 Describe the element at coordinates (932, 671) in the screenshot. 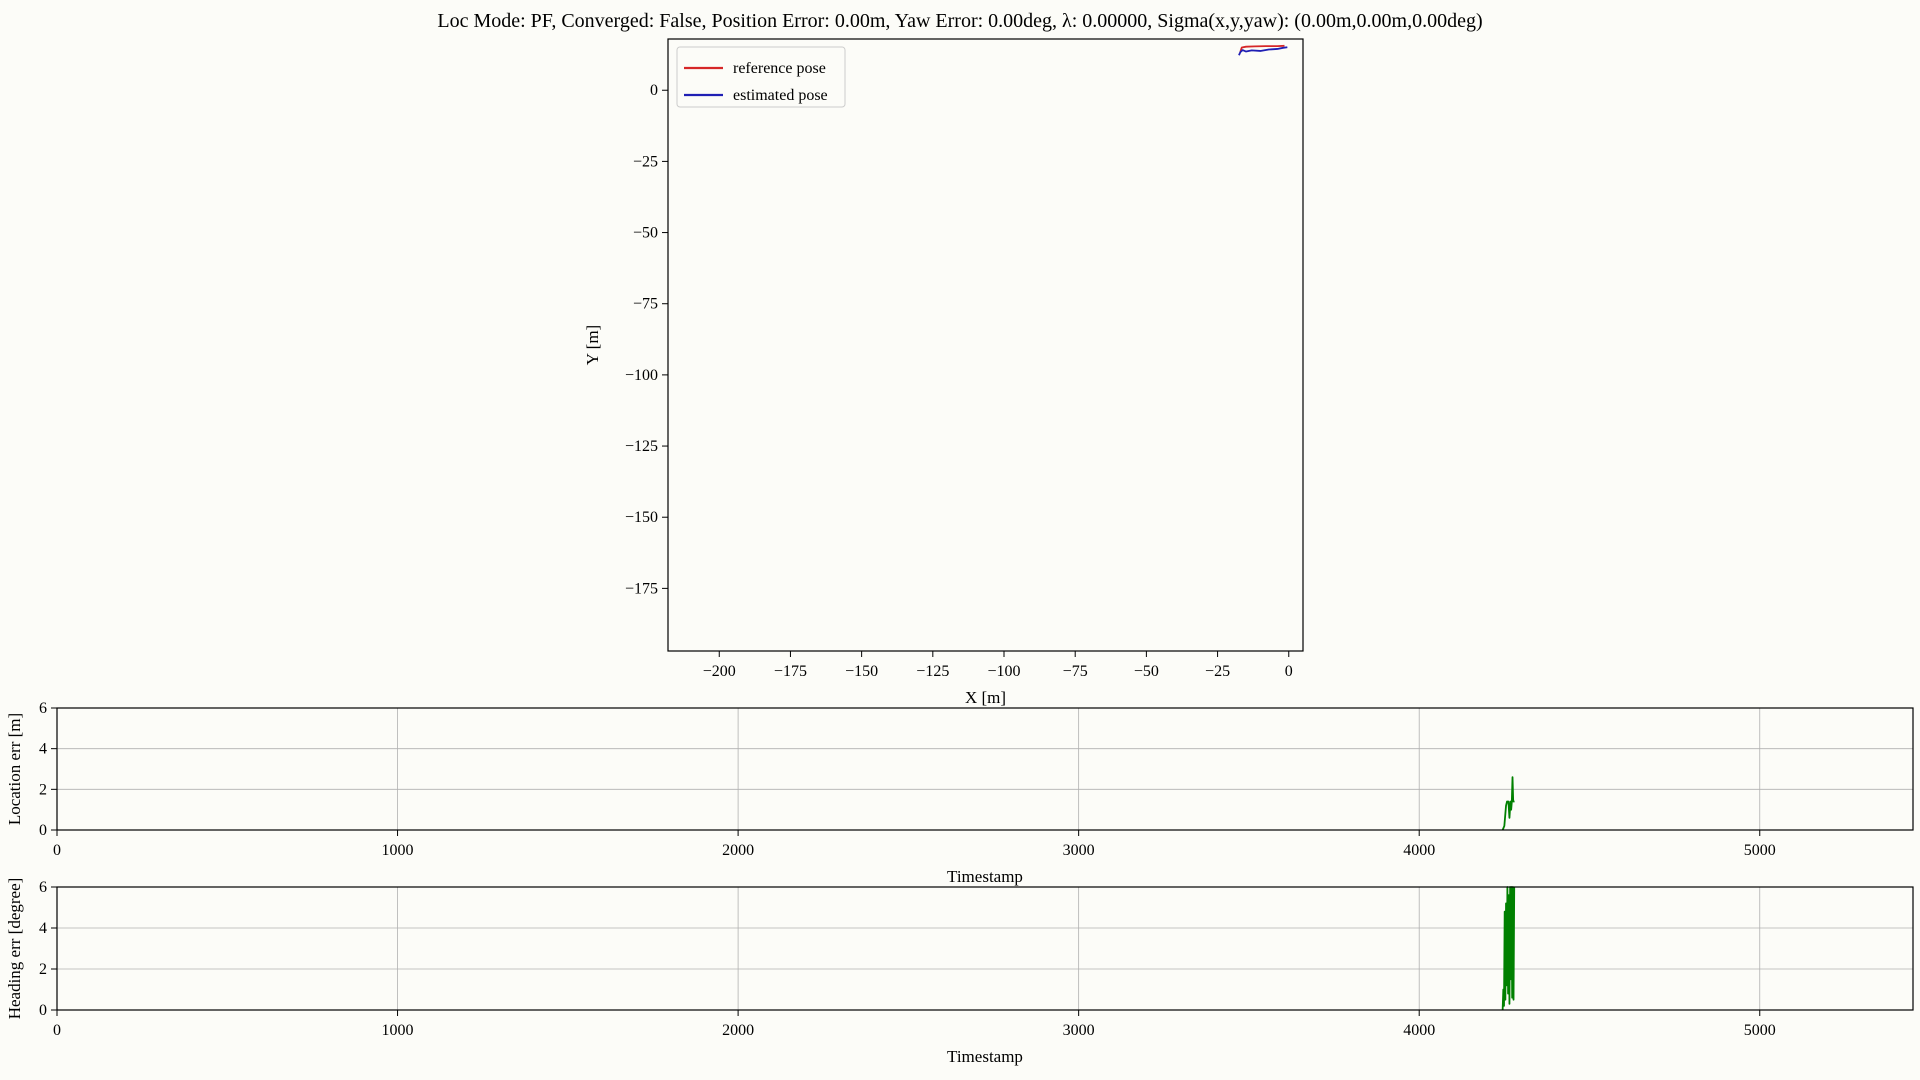

I see `x-tick-label: −125` at that location.